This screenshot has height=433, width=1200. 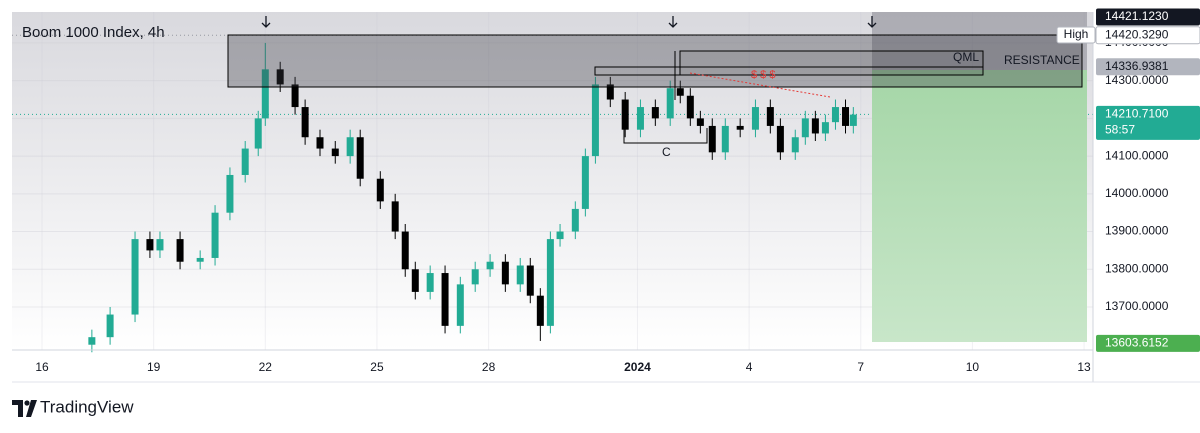 I want to click on y-tick-label: 13800.0000, so click(x=1137, y=268).